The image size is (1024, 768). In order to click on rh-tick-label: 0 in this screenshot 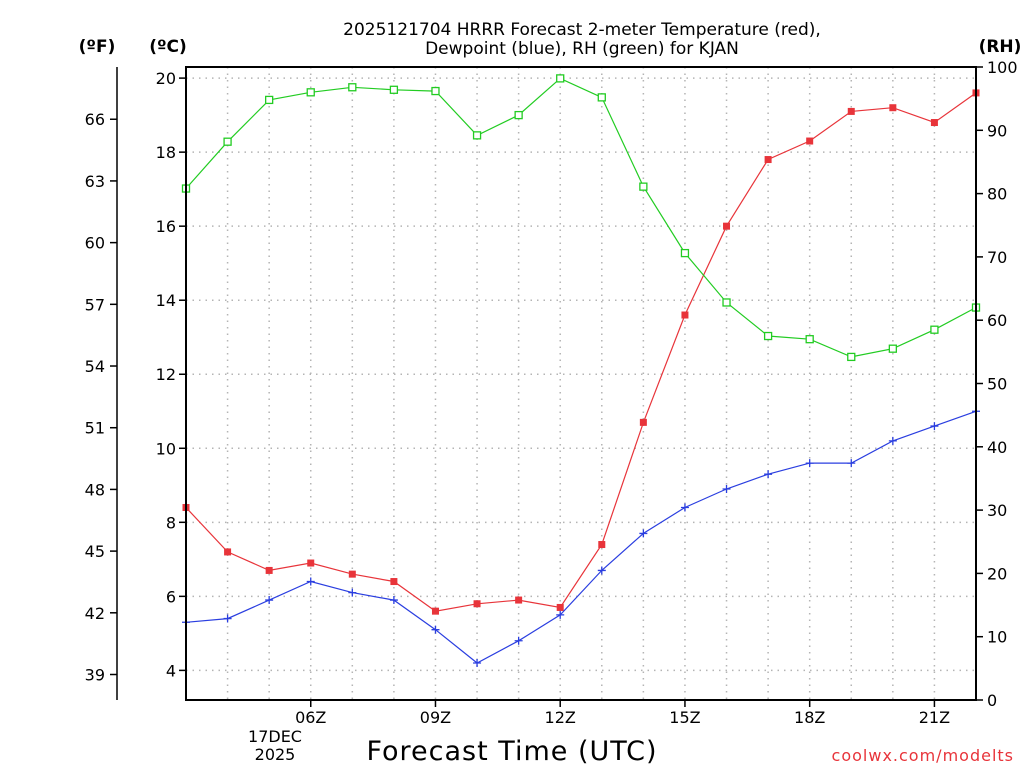, I will do `click(992, 700)`.